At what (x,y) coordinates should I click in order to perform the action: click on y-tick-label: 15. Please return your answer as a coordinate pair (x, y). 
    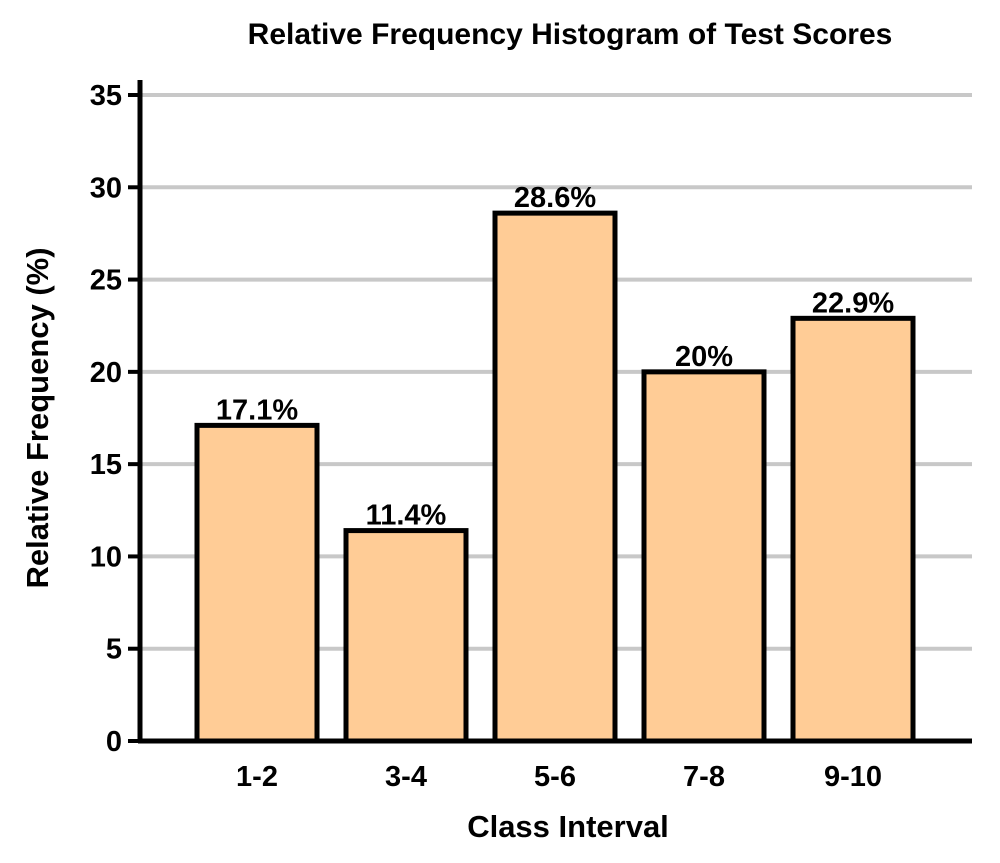
    Looking at the image, I should click on (106, 465).